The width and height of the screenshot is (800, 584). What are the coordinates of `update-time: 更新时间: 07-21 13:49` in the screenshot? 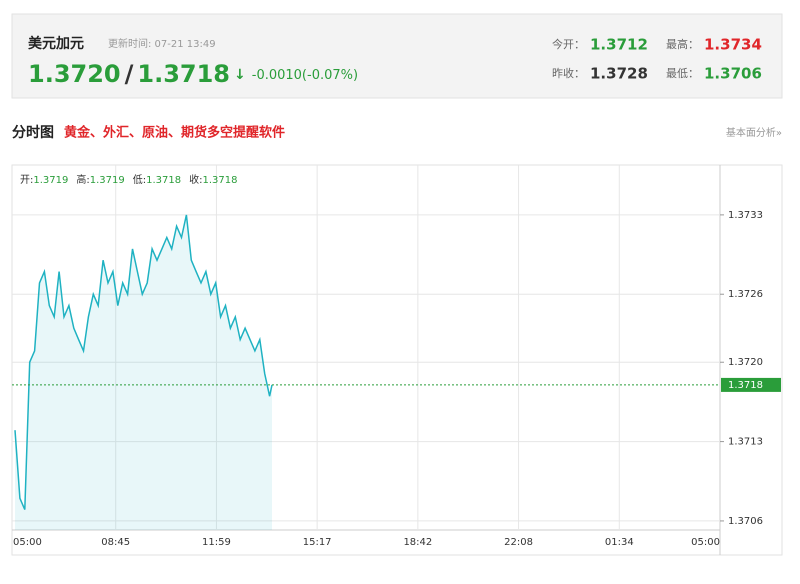 It's located at (162, 43).